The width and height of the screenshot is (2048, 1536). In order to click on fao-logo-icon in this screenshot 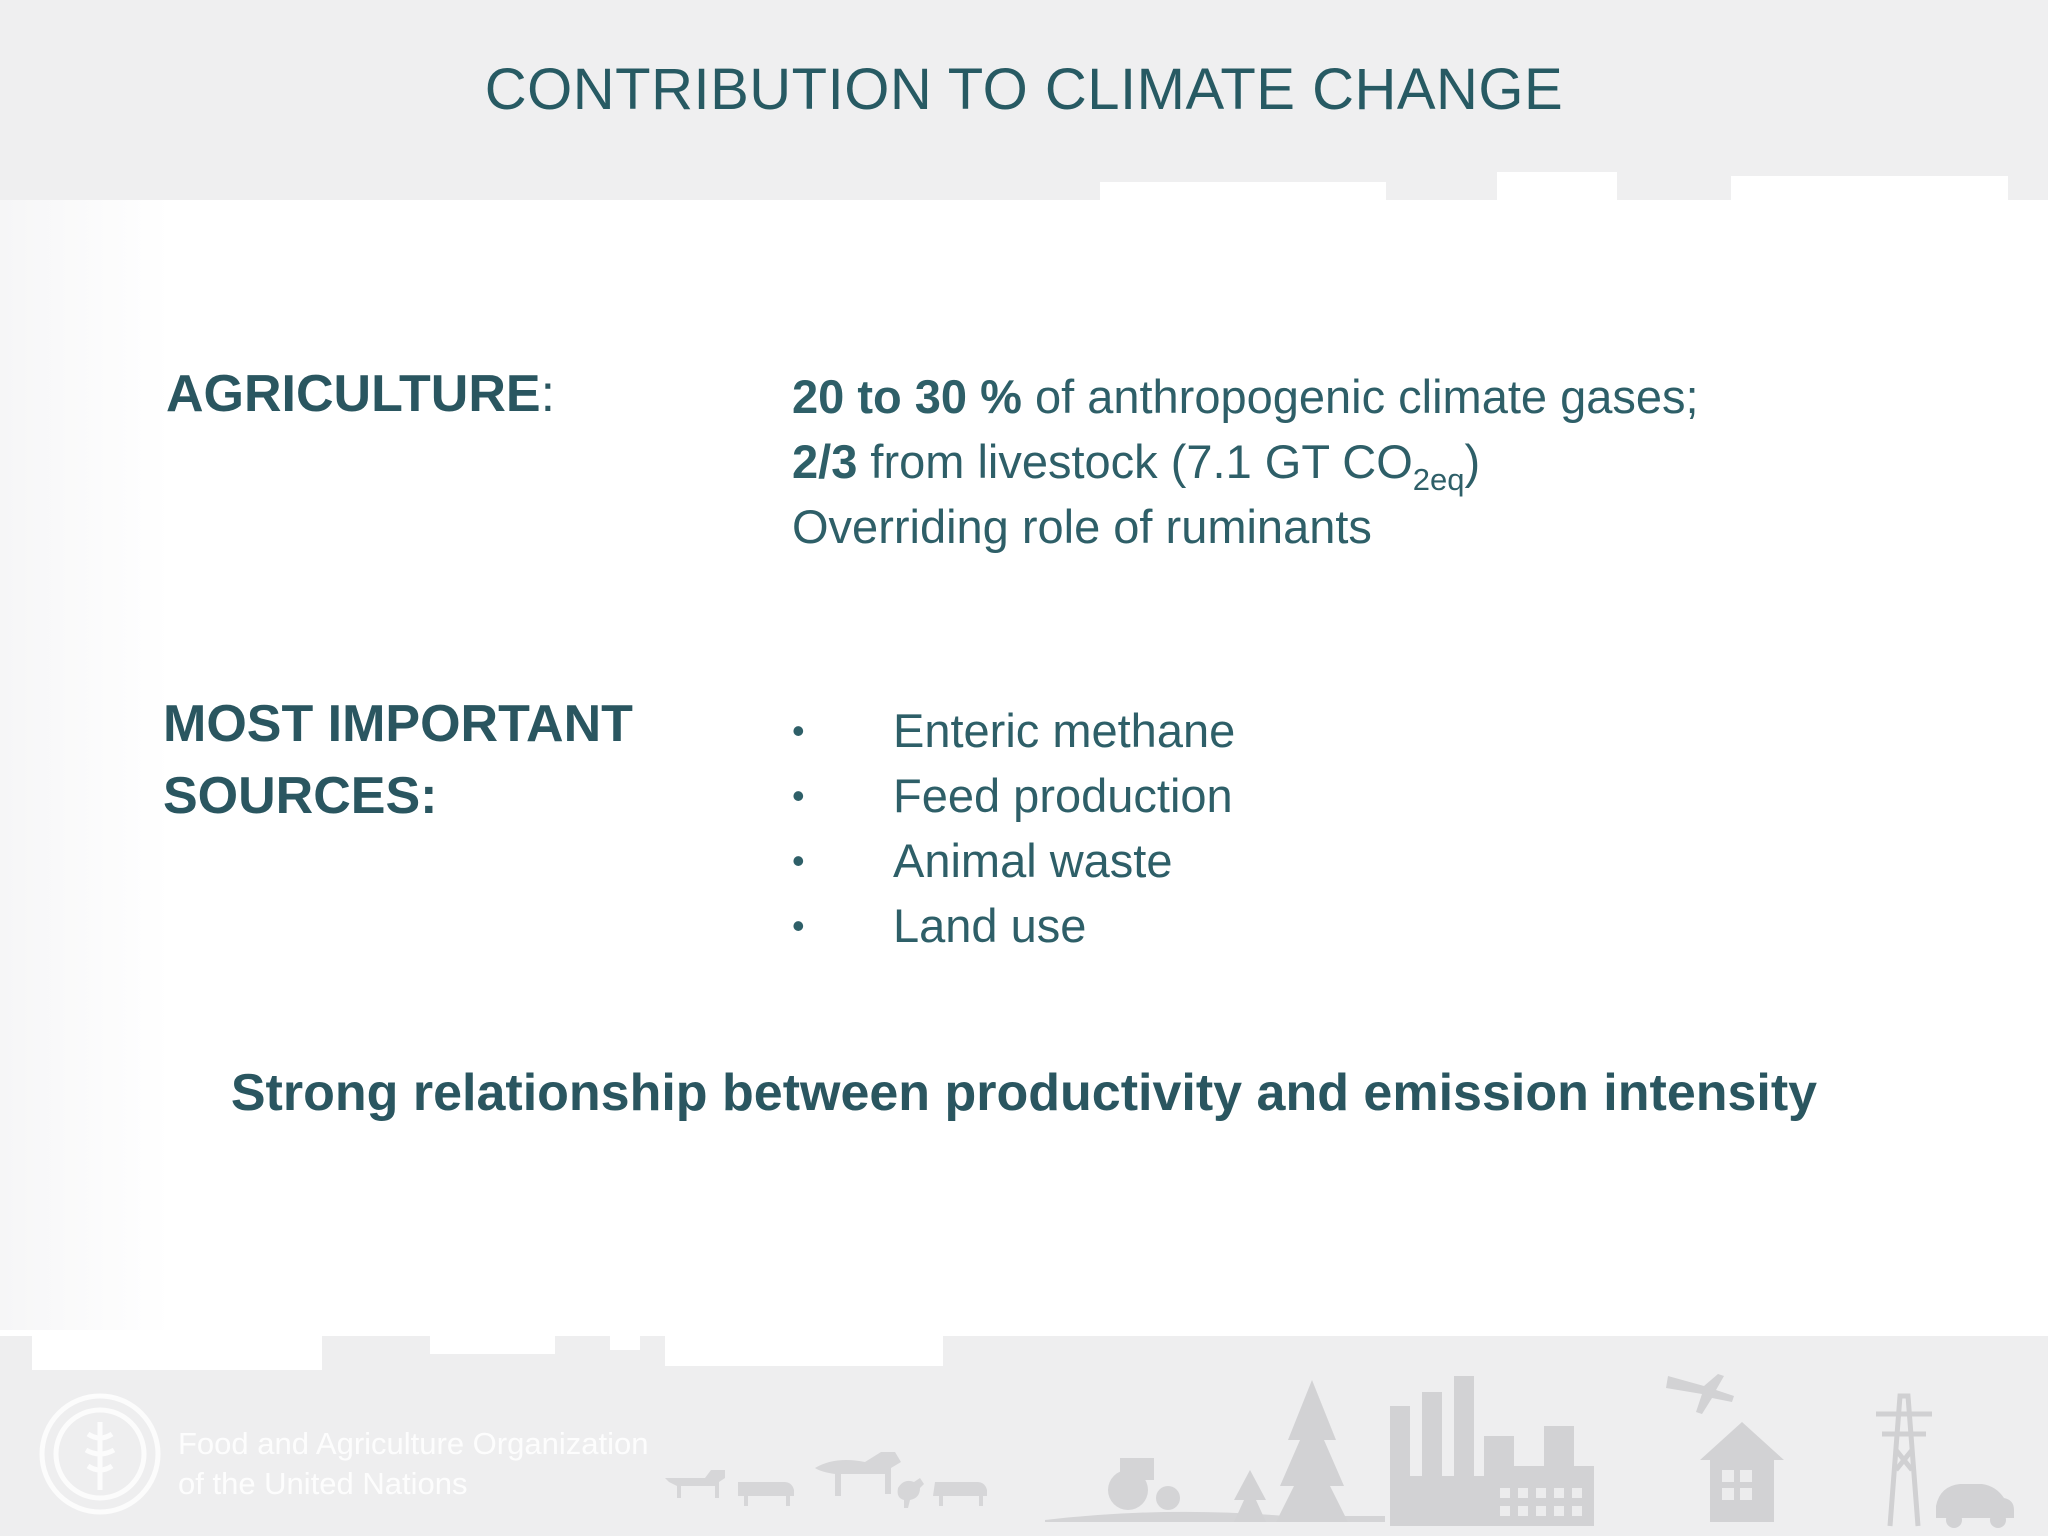, I will do `click(100, 1454)`.